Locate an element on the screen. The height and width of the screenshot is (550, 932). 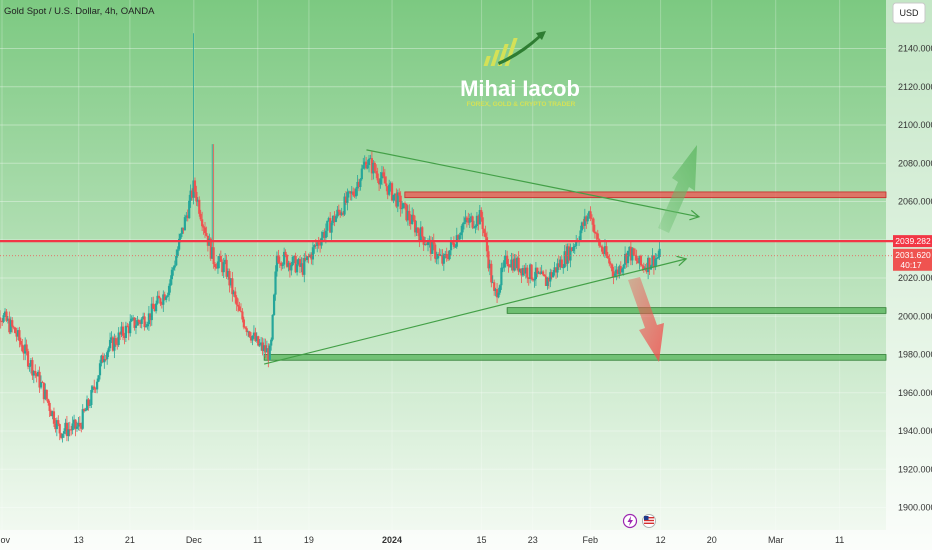
time-axis: Nov 13 21 Dec 11 19 2024 15 23 Feb 12 20 Mar 11 is located at coordinates (422, 540).